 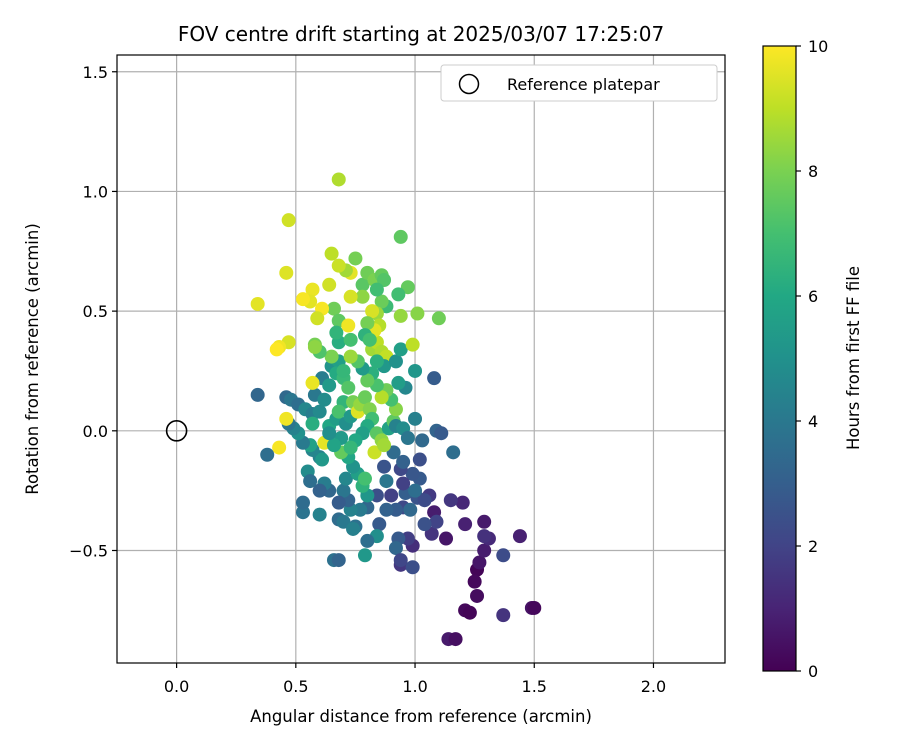 What do you see at coordinates (421, 716) in the screenshot?
I see `x-axis-label: Angular distance from reference (arcmin)` at bounding box center [421, 716].